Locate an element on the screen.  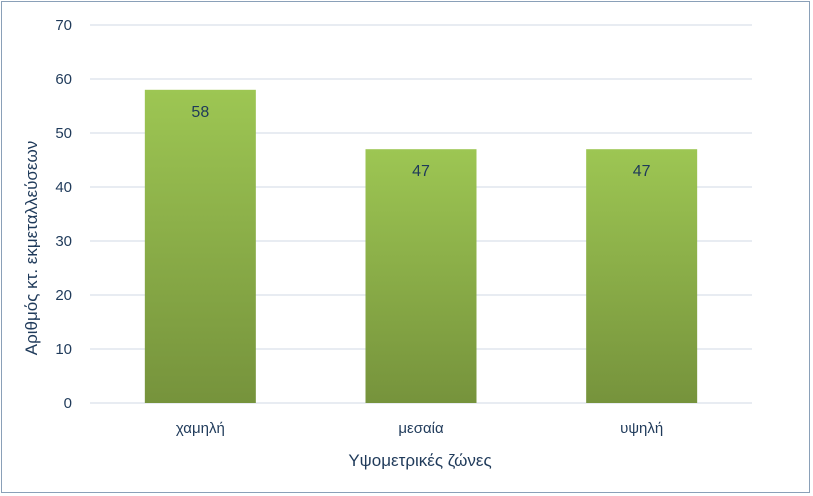
y-axis-title: Αριθμός κτ. εκμεταλλεύσεων is located at coordinates (31, 248).